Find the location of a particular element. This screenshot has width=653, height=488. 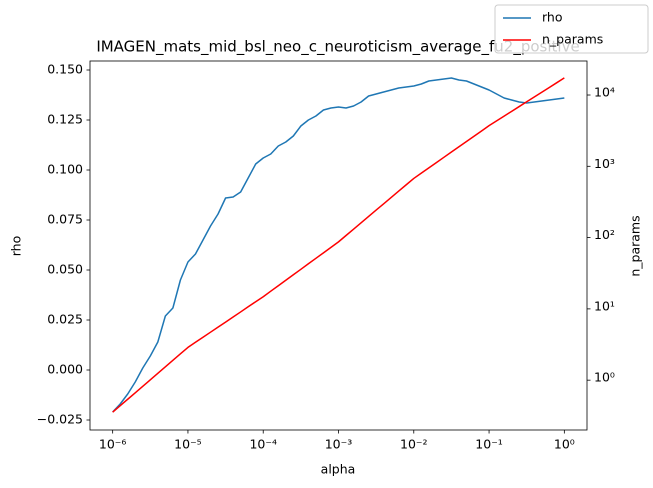

y-tick-label: 0.075 is located at coordinates (65, 219).